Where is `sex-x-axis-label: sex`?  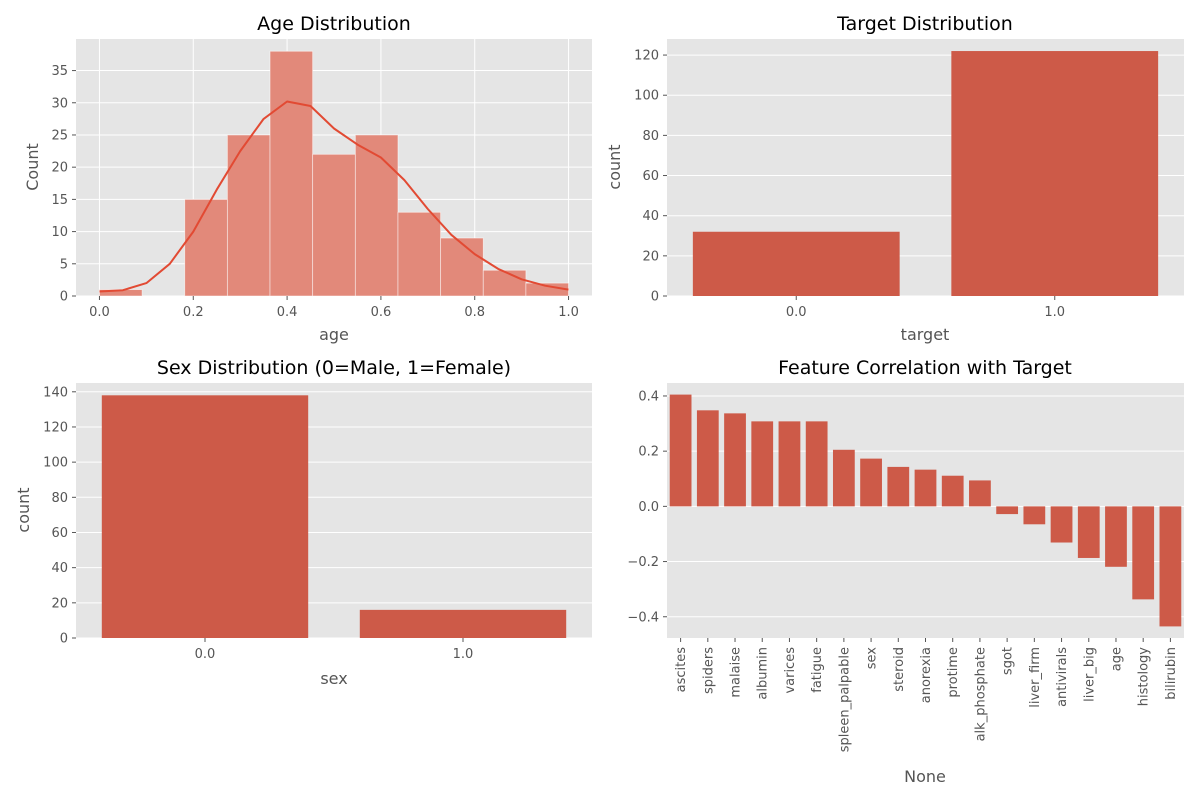
sex-x-axis-label: sex is located at coordinates (333, 678).